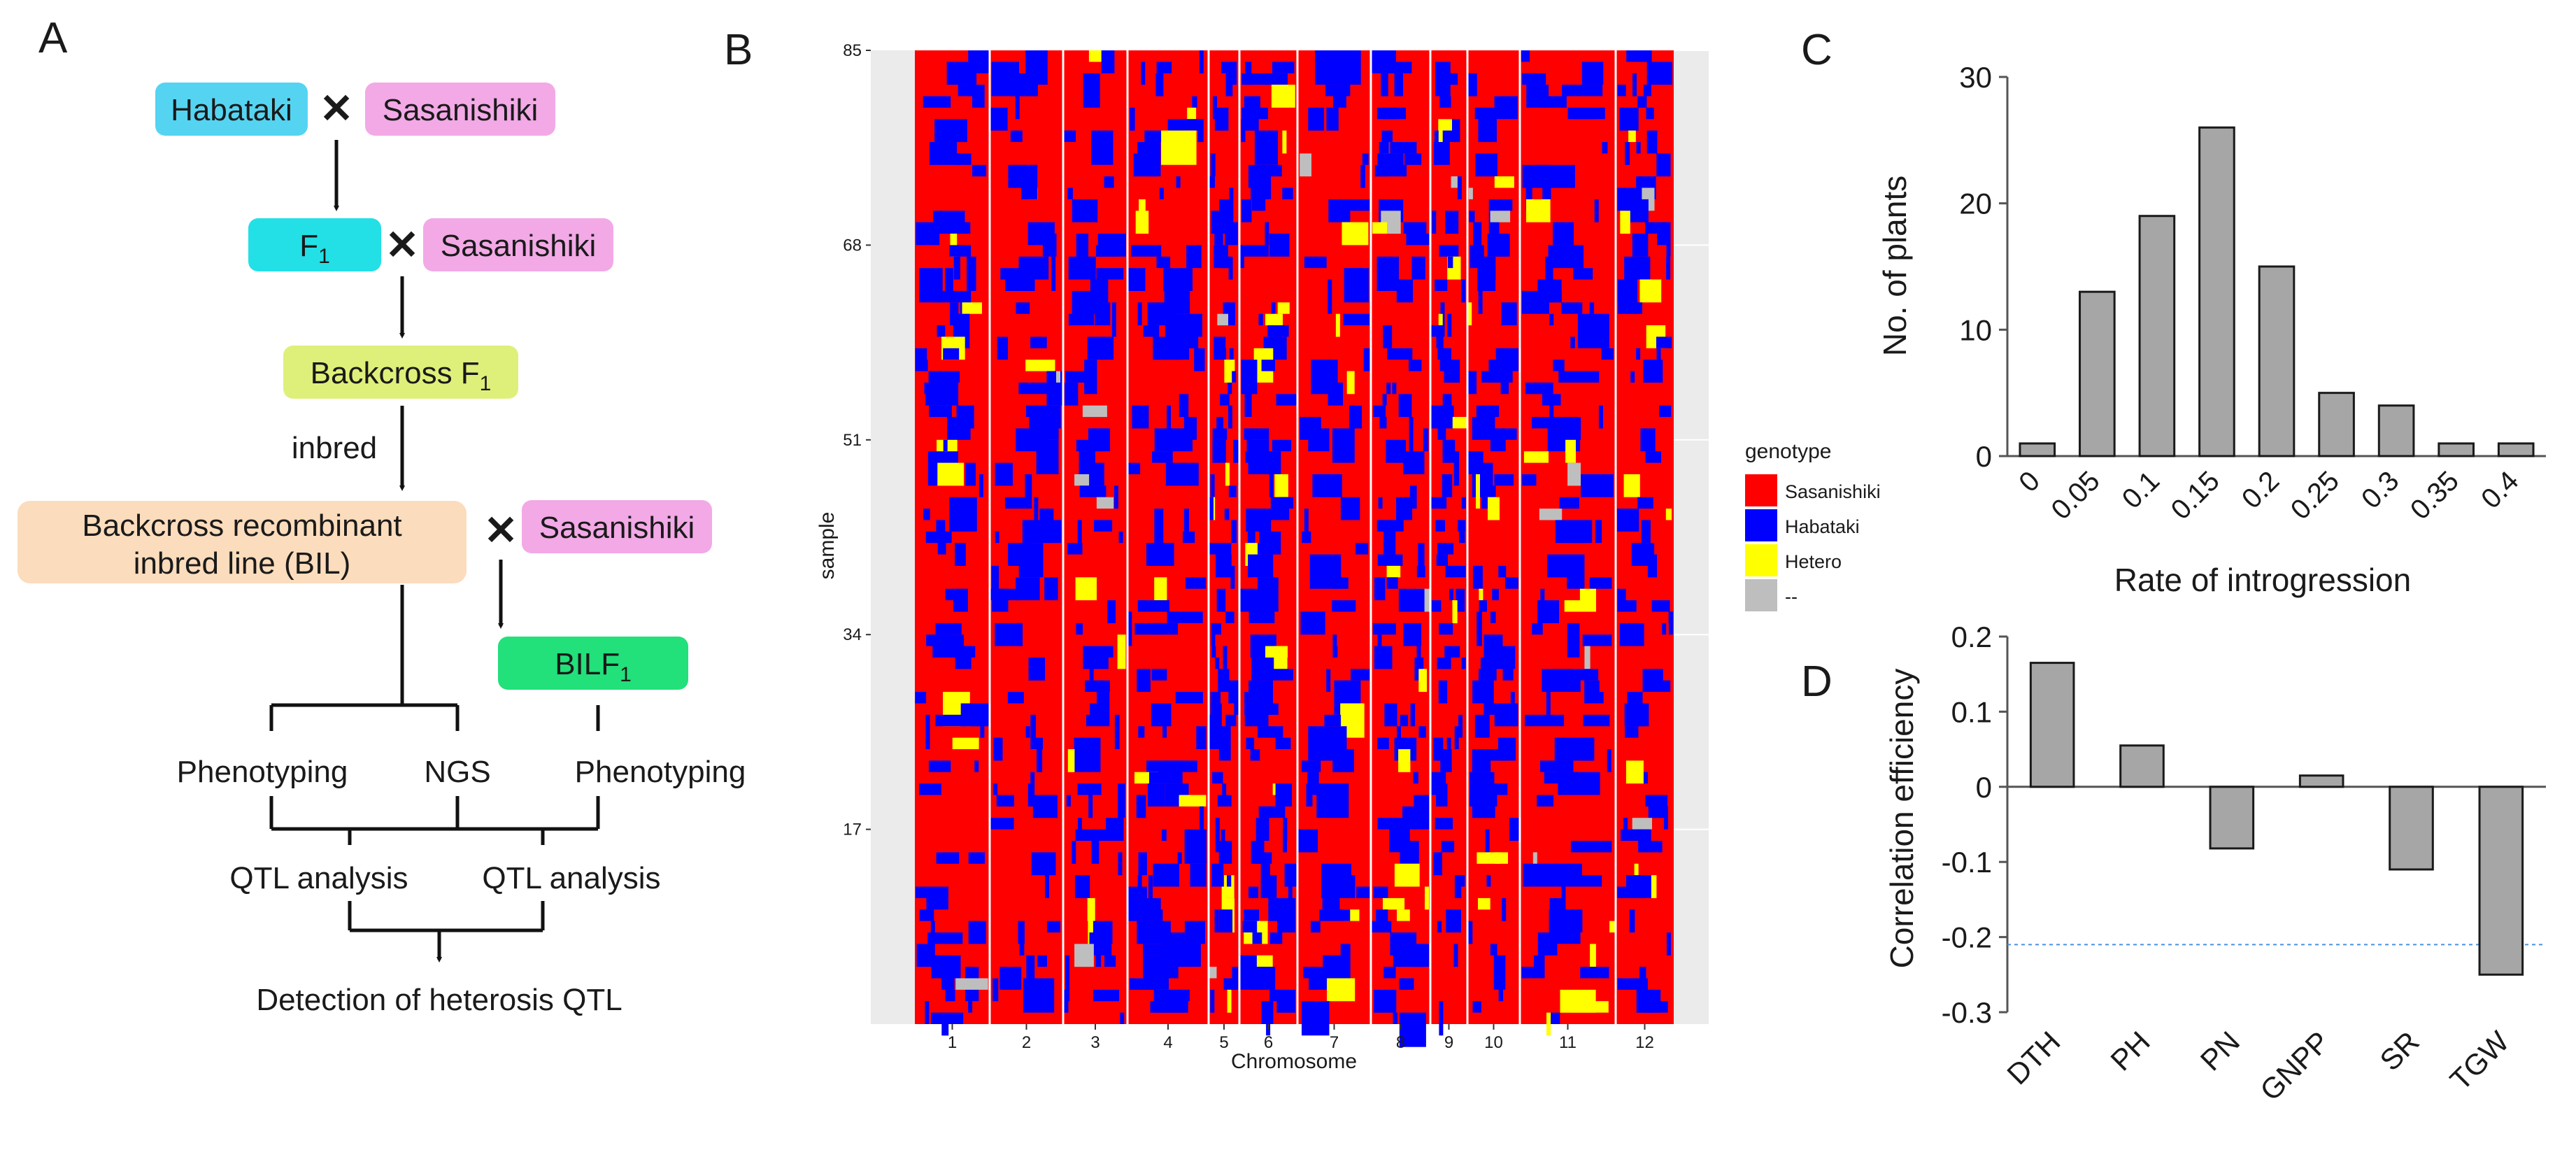  I want to click on bracket-bil, so click(434, 658).